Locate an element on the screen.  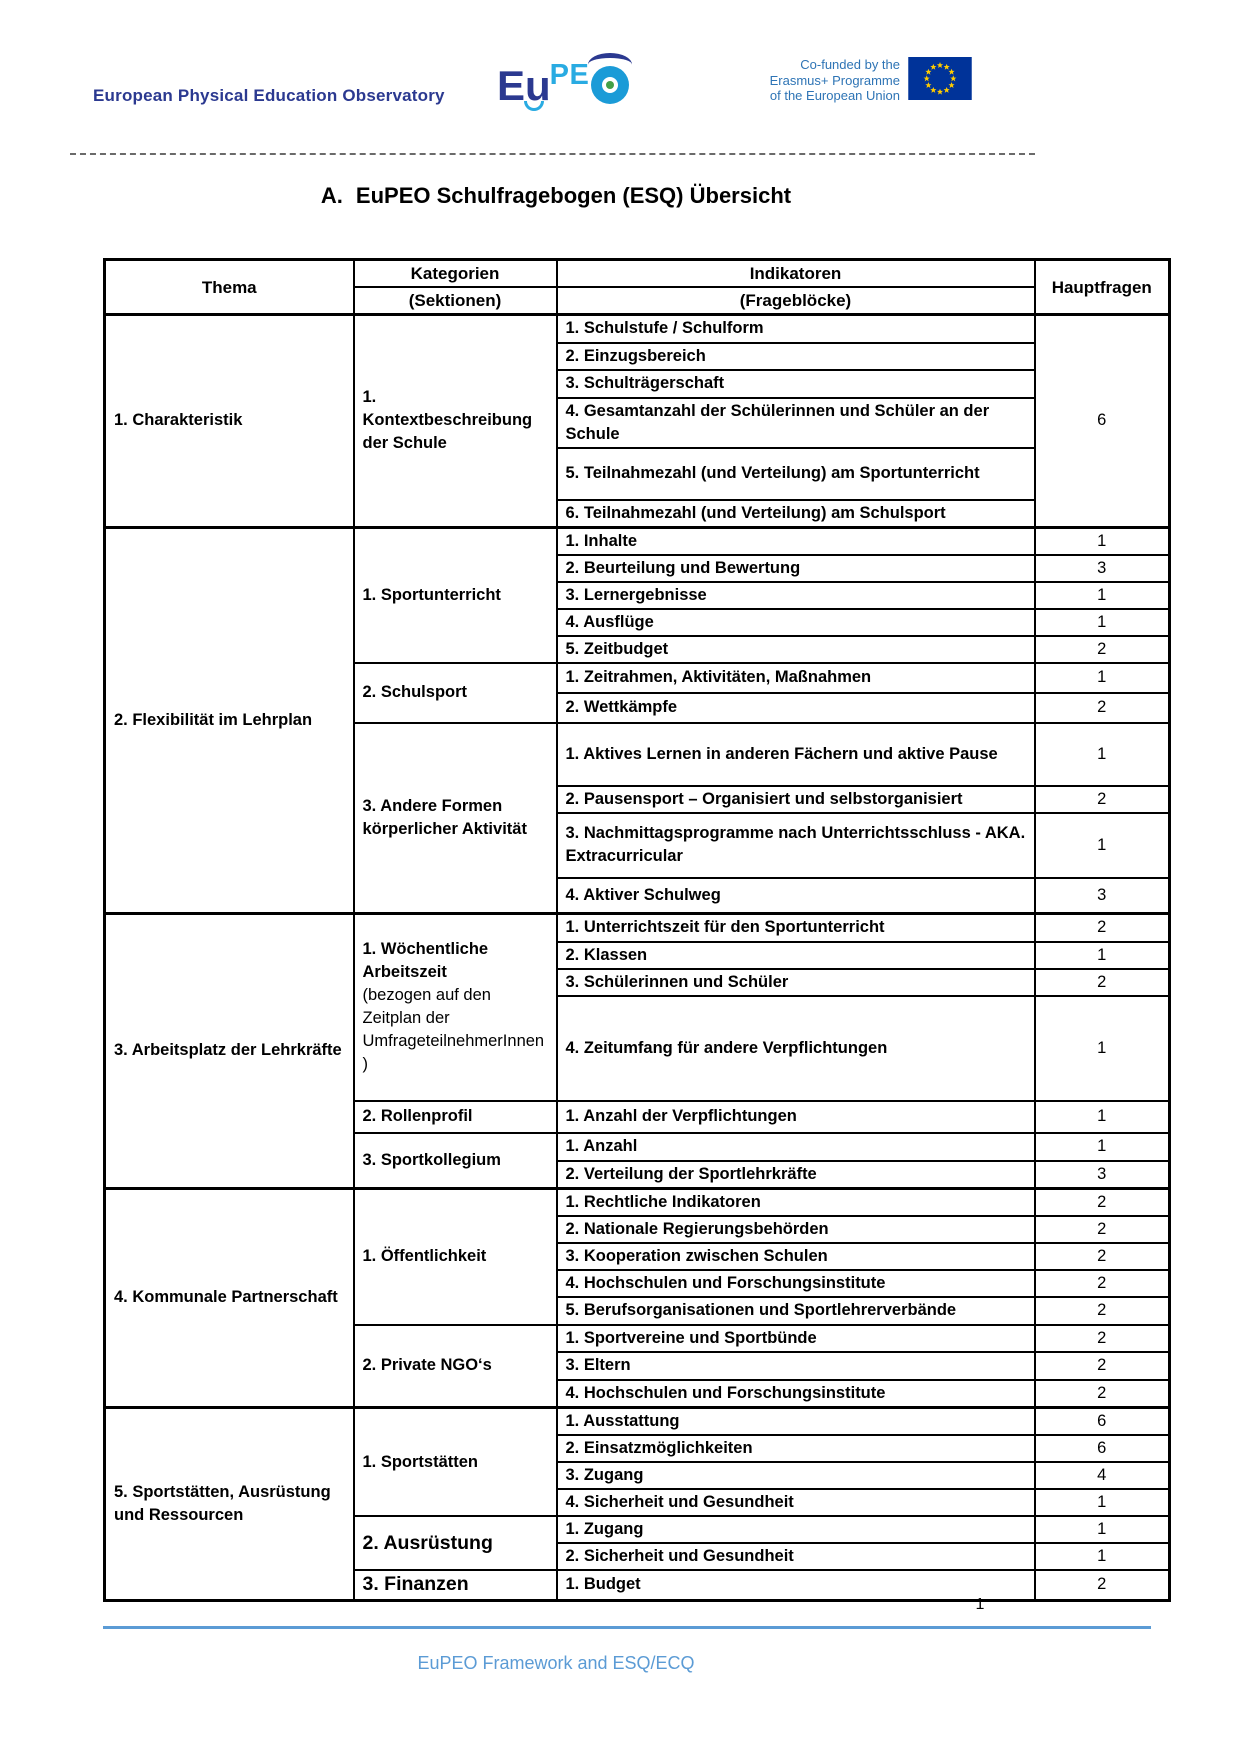
logo-breve-shape is located at coordinates (534, 106).